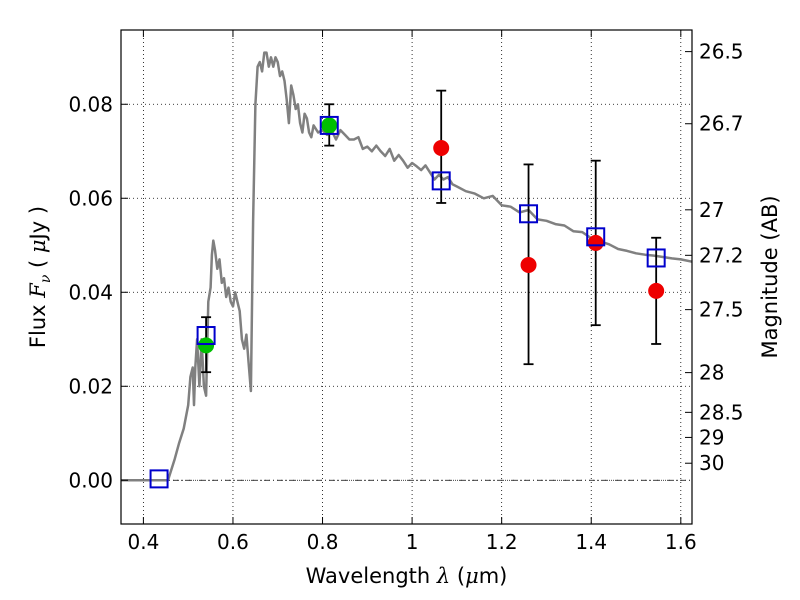 Image resolution: width=800 pixels, height=600 pixels. Describe the element at coordinates (711, 437) in the screenshot. I see `y2-tick-label: 29` at that location.